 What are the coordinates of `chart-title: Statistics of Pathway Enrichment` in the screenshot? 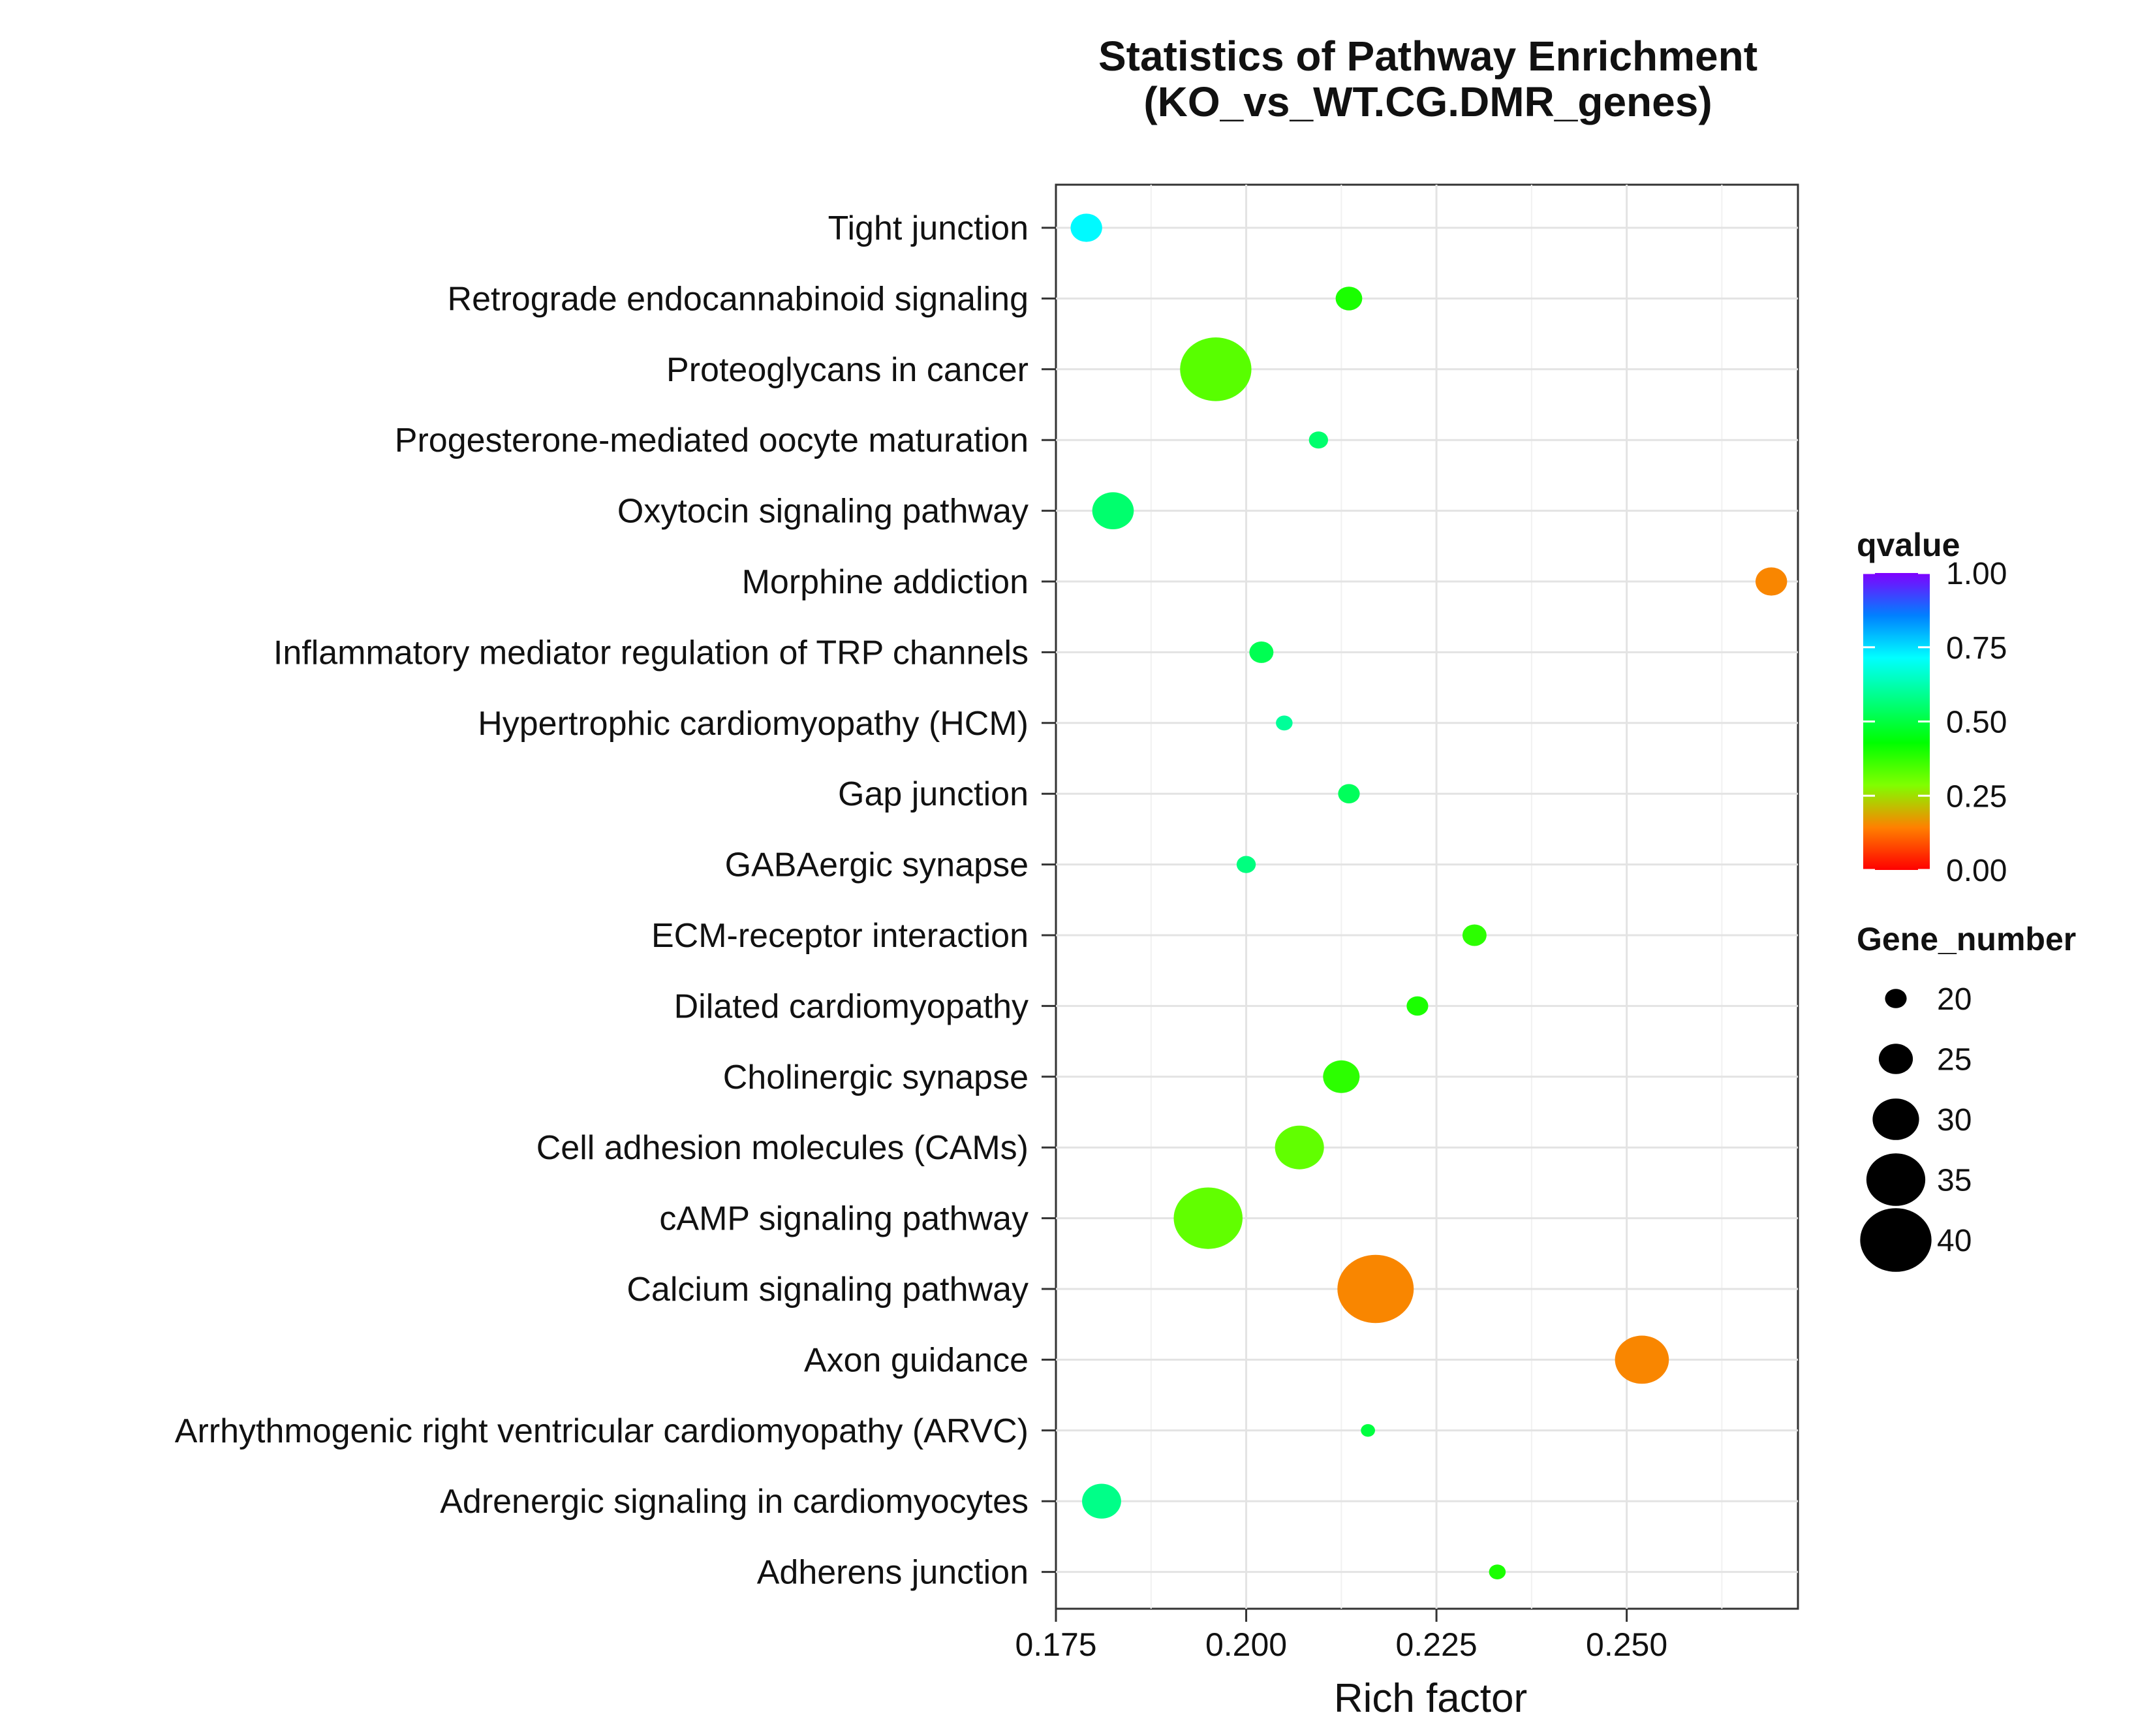 It's located at (1427, 57).